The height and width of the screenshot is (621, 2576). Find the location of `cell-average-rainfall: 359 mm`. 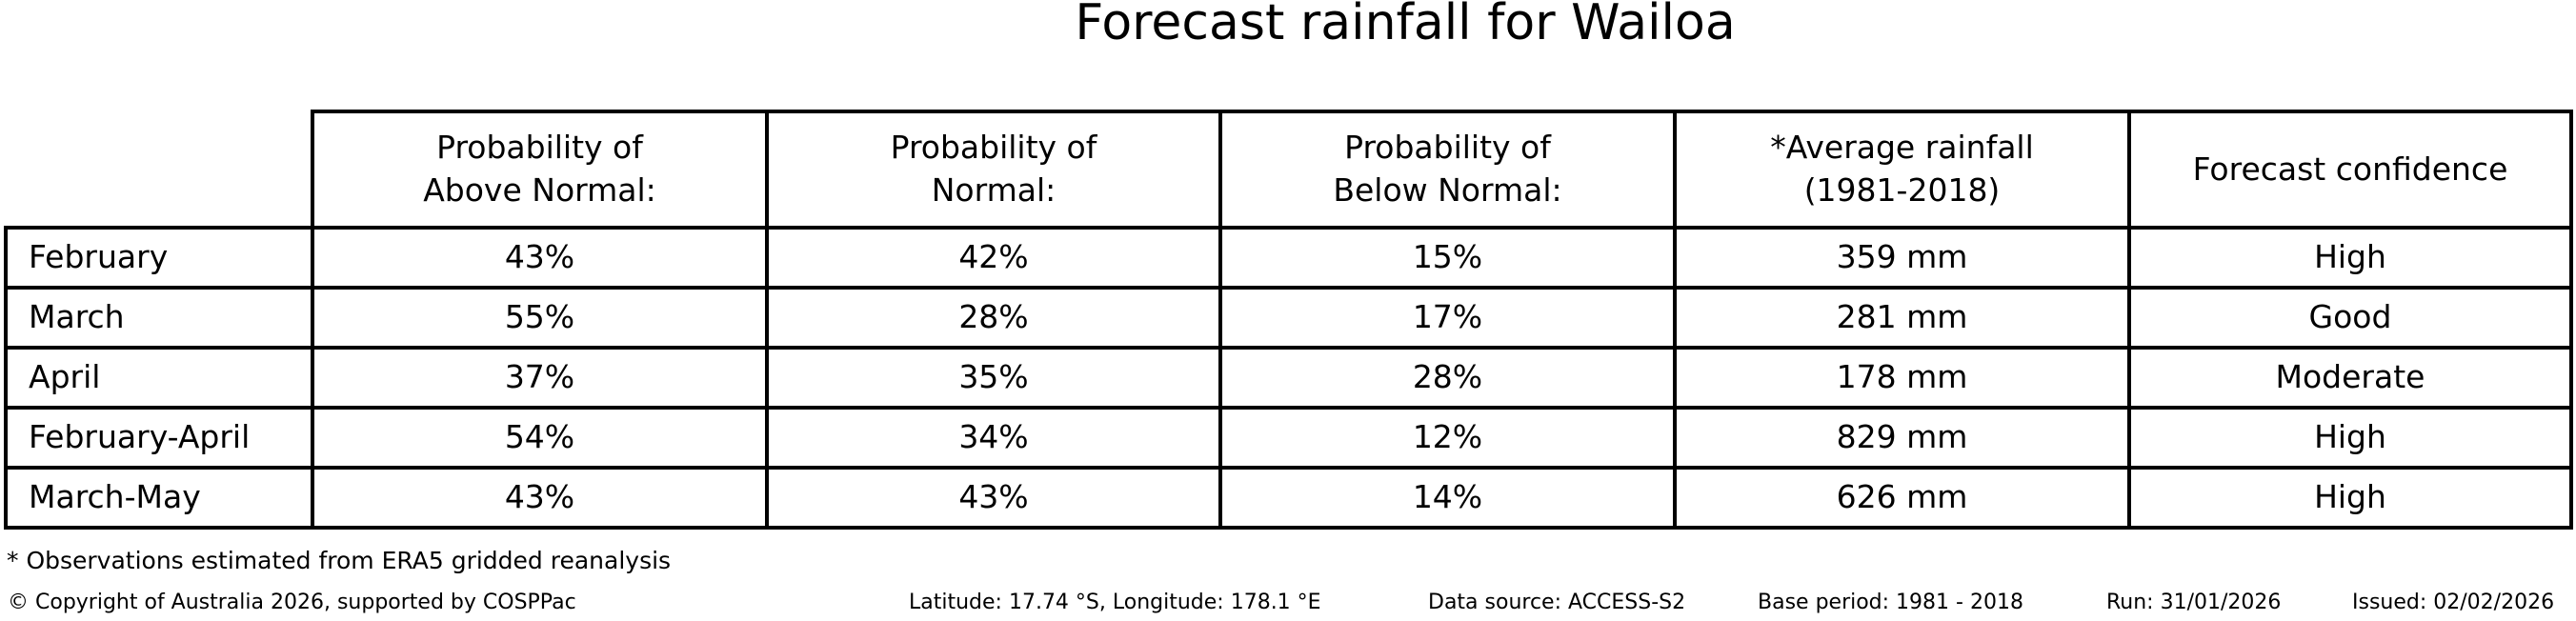

cell-average-rainfall: 359 mm is located at coordinates (1902, 258).